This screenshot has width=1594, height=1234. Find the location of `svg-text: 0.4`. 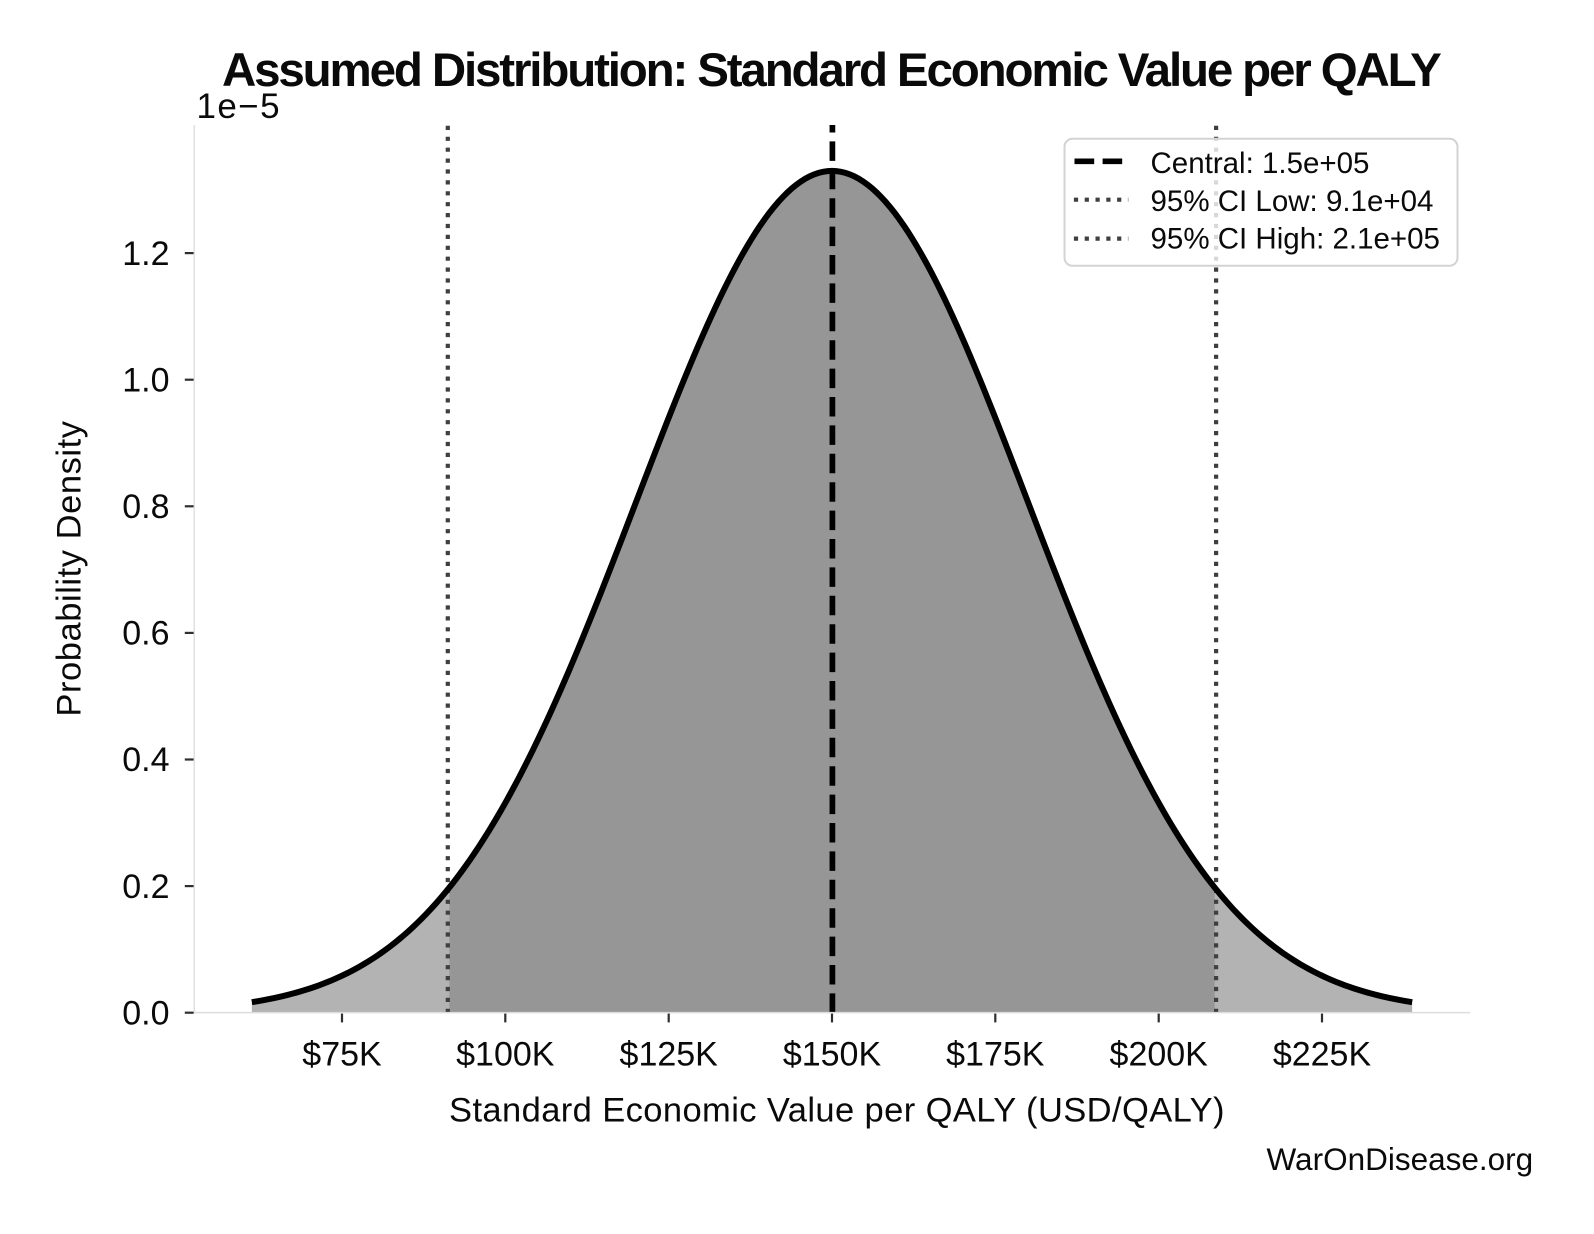

svg-text: 0.4 is located at coordinates (145, 760).